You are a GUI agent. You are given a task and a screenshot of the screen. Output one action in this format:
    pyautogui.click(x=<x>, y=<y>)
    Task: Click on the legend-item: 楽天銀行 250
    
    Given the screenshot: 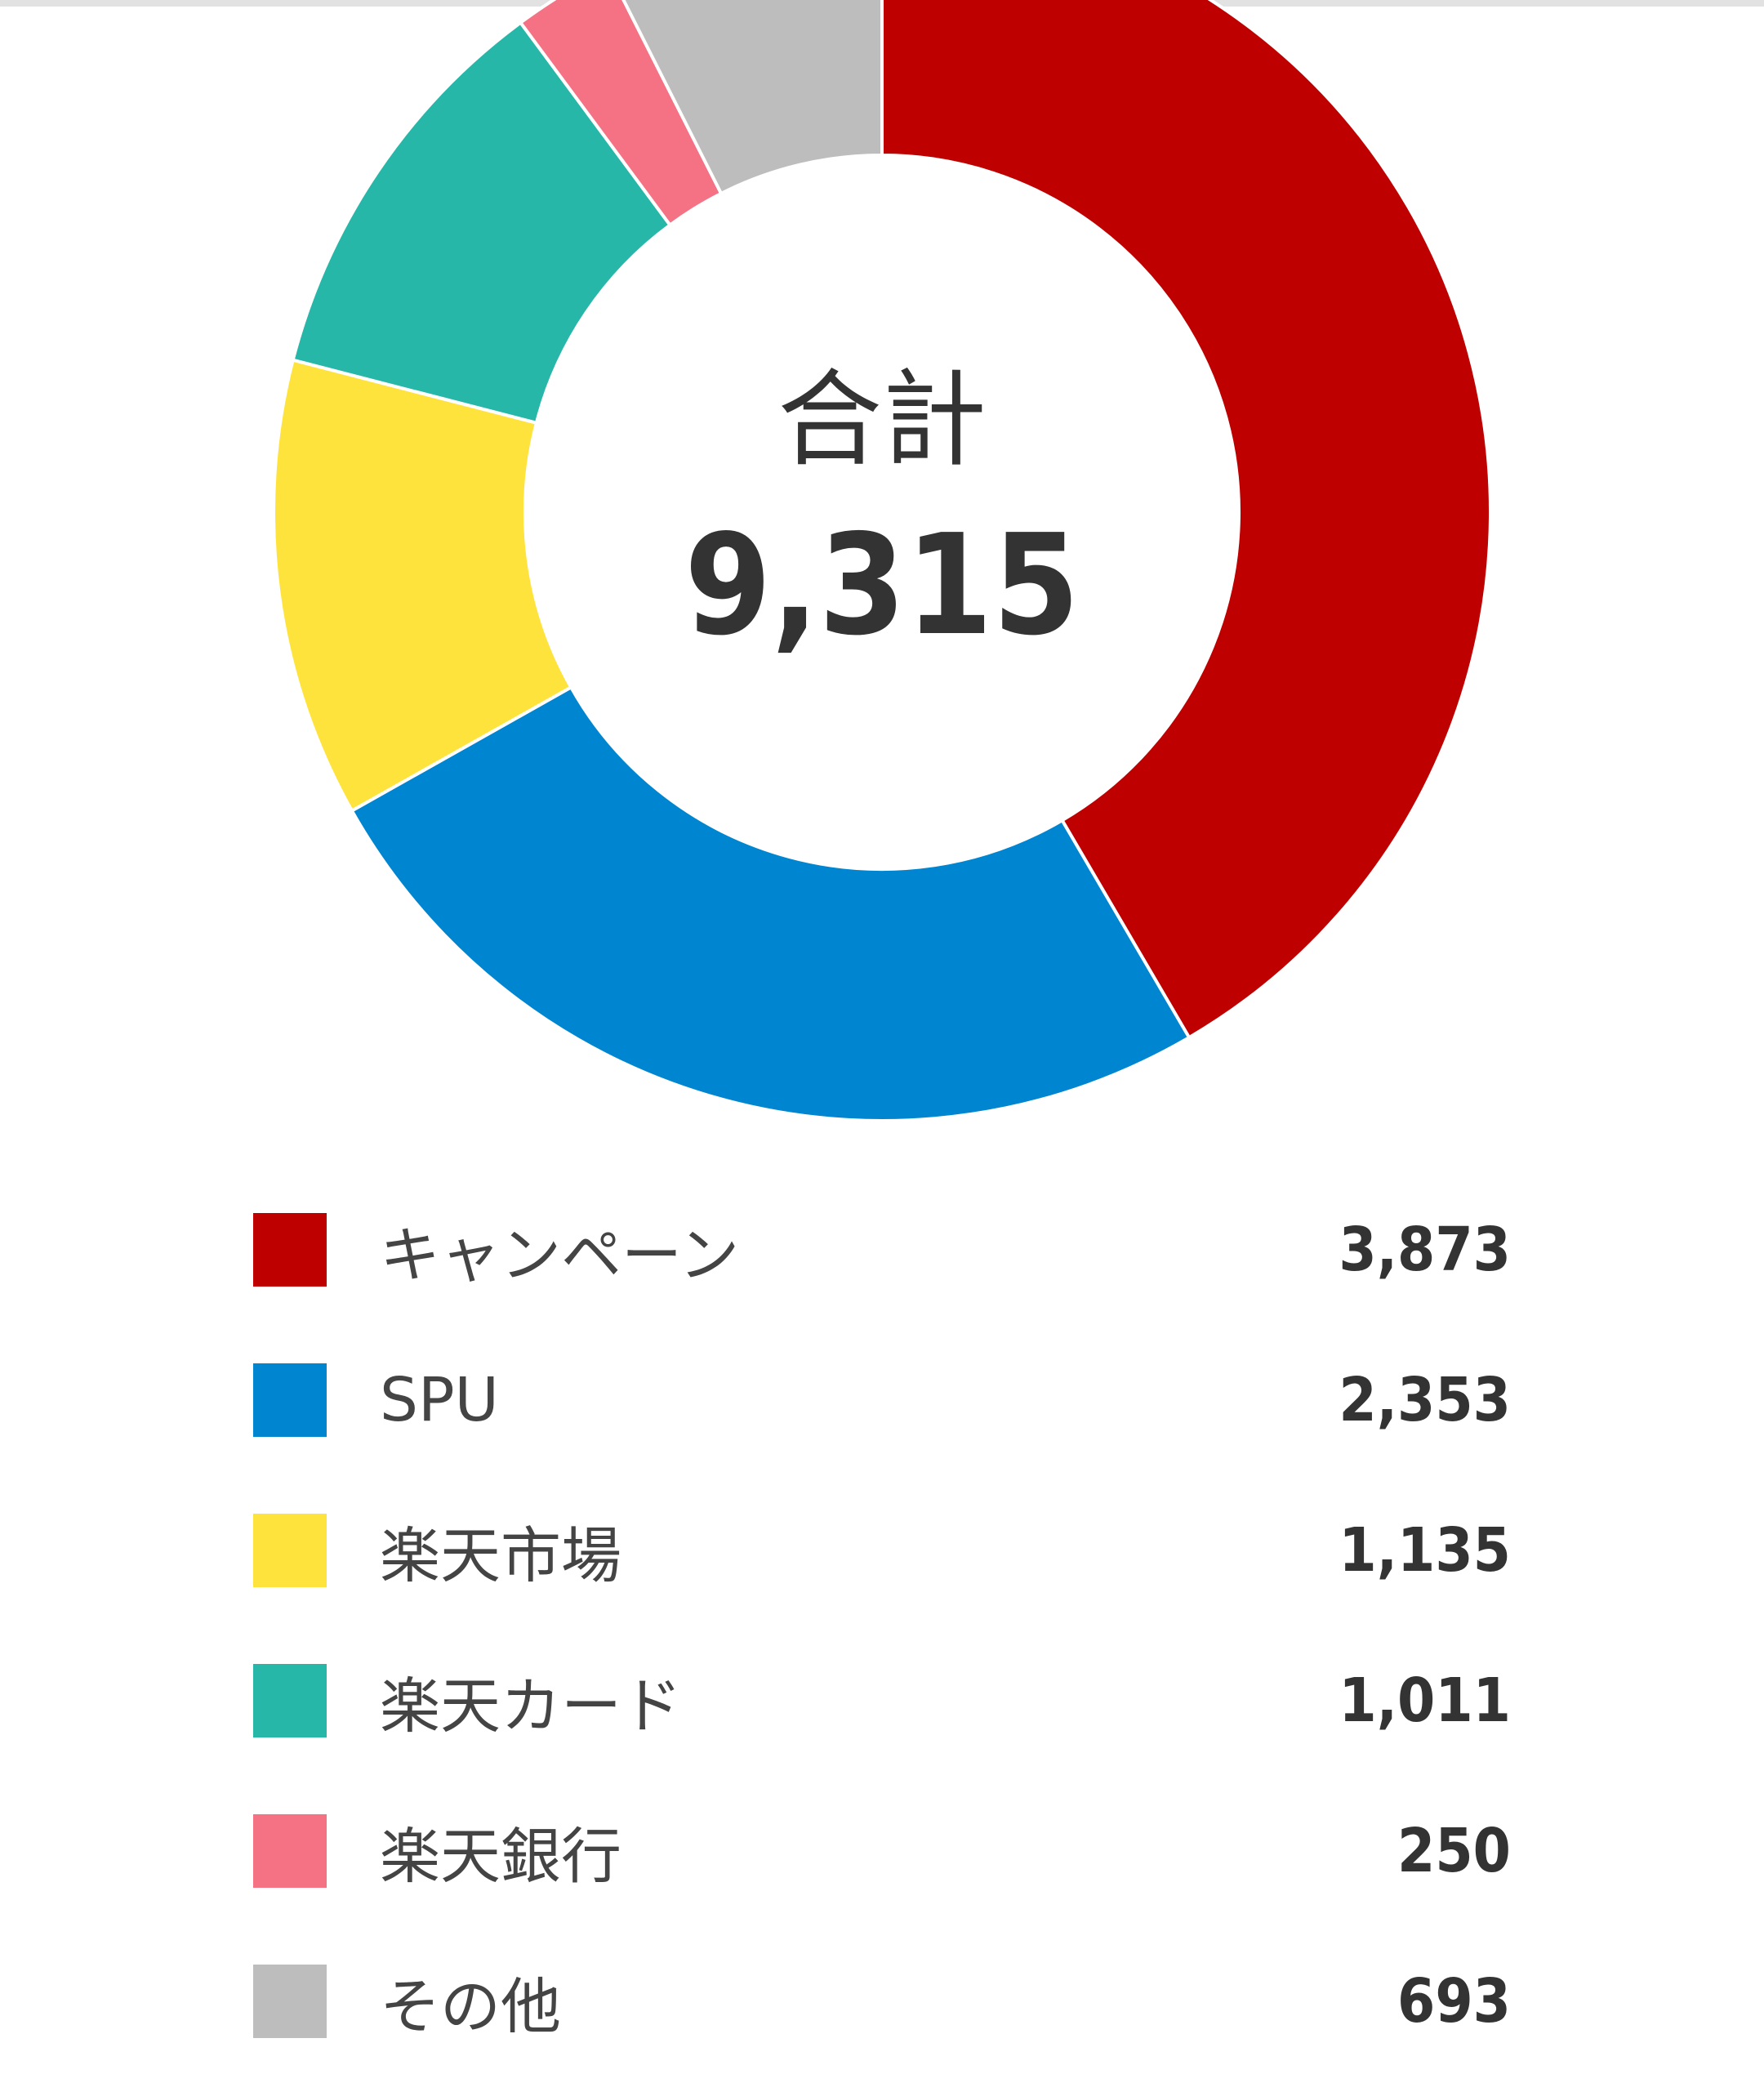 What is the action you would take?
    pyautogui.click(x=882, y=1851)
    